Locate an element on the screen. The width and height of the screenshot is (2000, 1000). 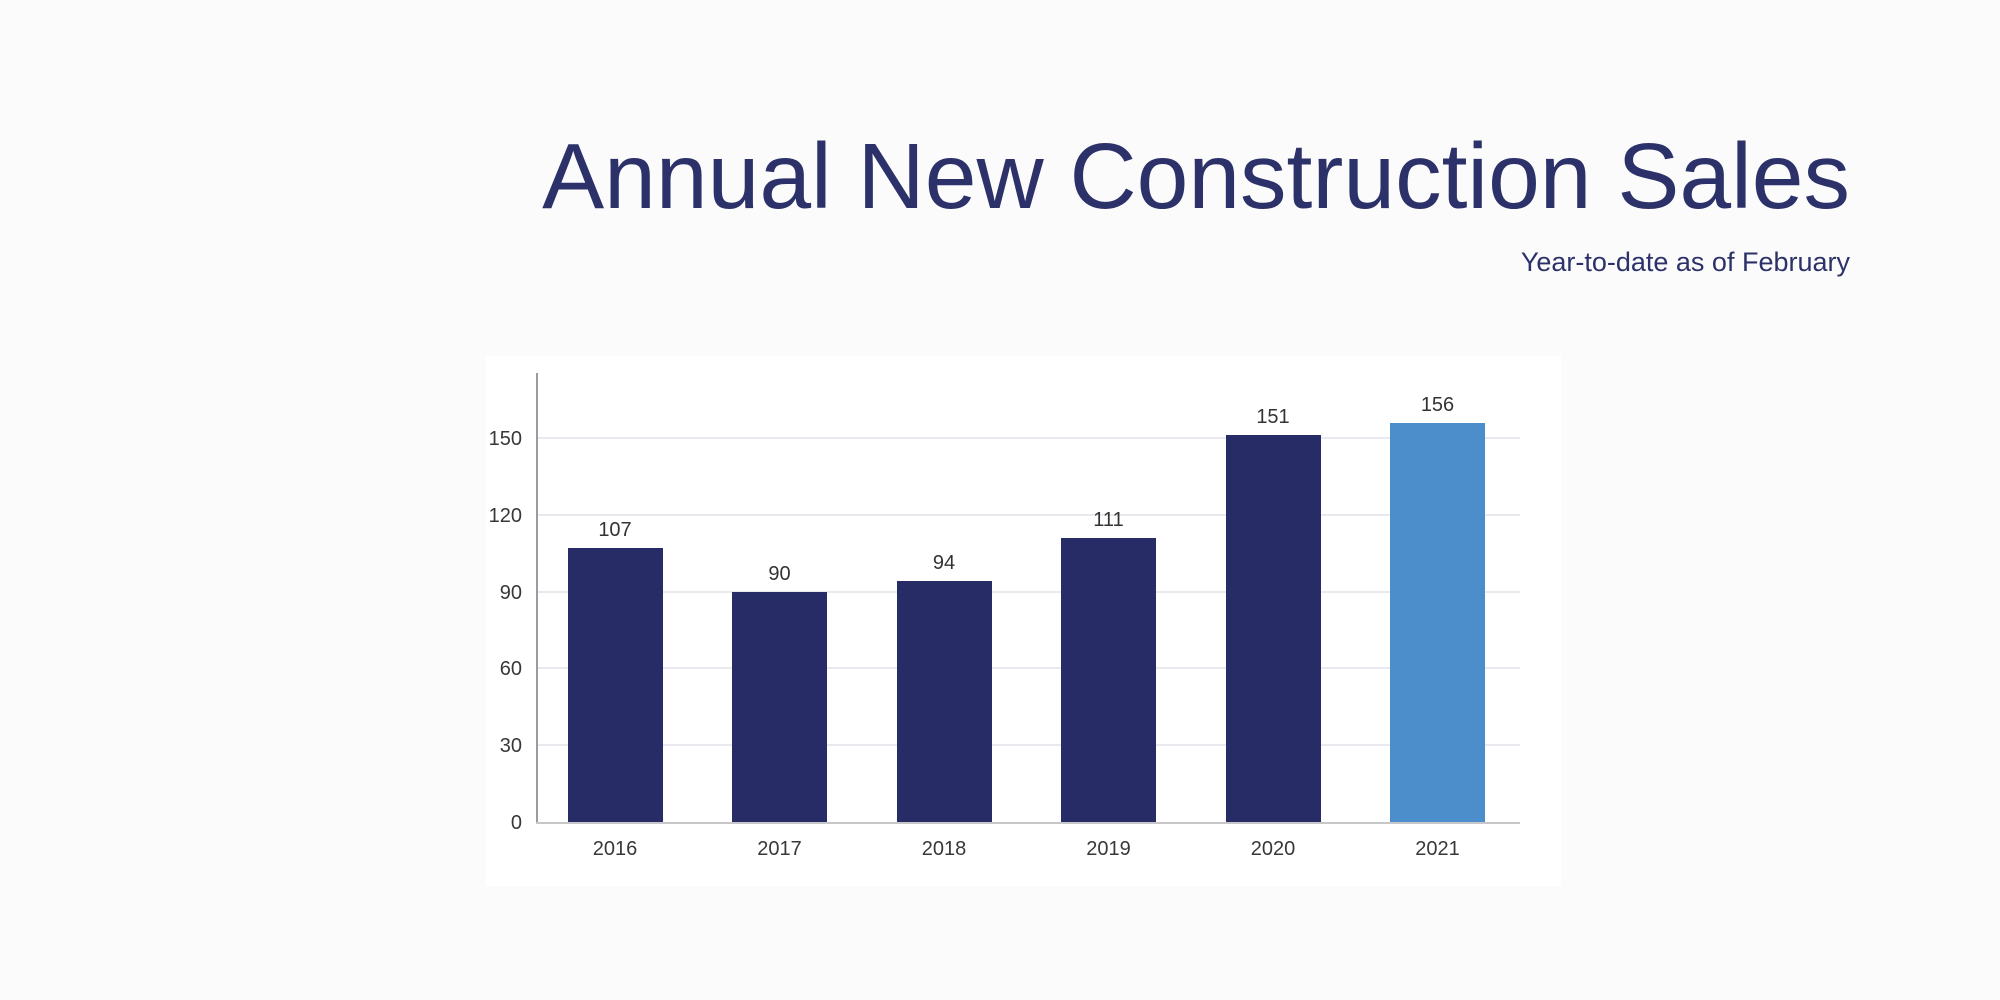
bar-value-label: 90 is located at coordinates (779, 573).